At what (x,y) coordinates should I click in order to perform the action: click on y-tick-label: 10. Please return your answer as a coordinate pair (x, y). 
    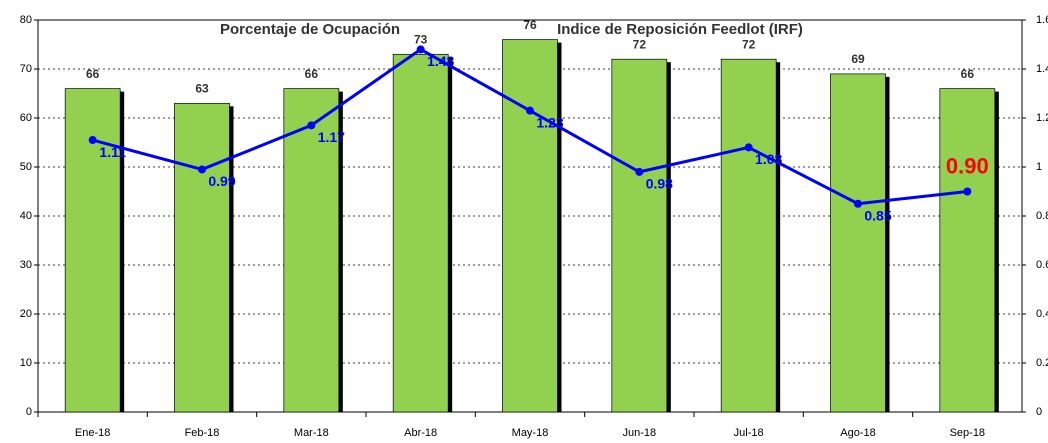
    Looking at the image, I should click on (26, 363).